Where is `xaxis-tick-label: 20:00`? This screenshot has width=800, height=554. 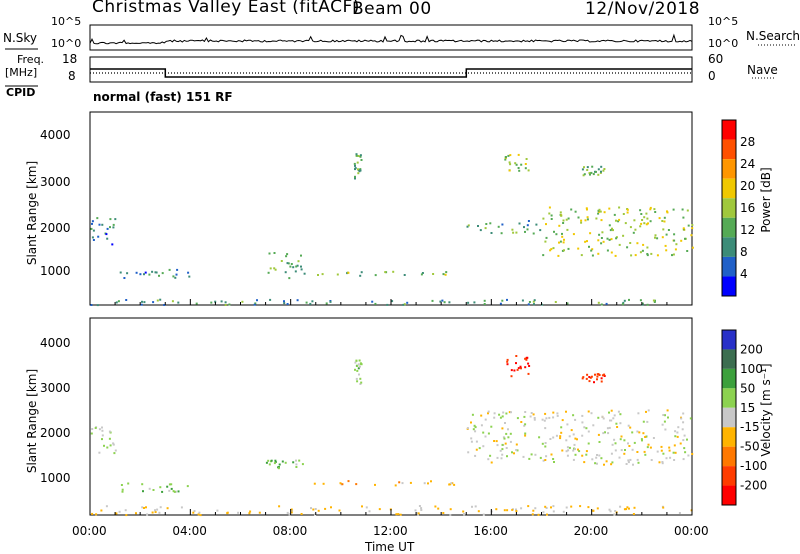 xaxis-tick-label: 20:00 is located at coordinates (591, 531).